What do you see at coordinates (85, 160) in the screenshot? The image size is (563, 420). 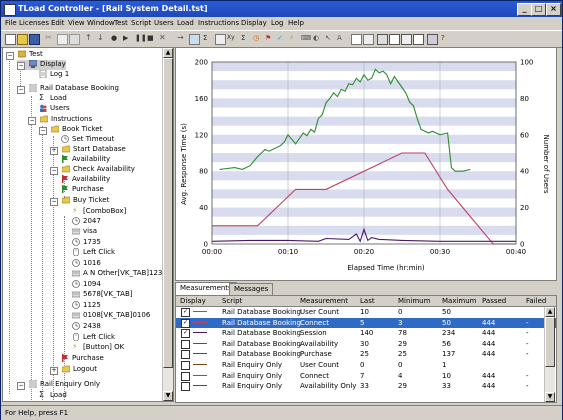 I see `tree-item-availability: Availability` at bounding box center [85, 160].